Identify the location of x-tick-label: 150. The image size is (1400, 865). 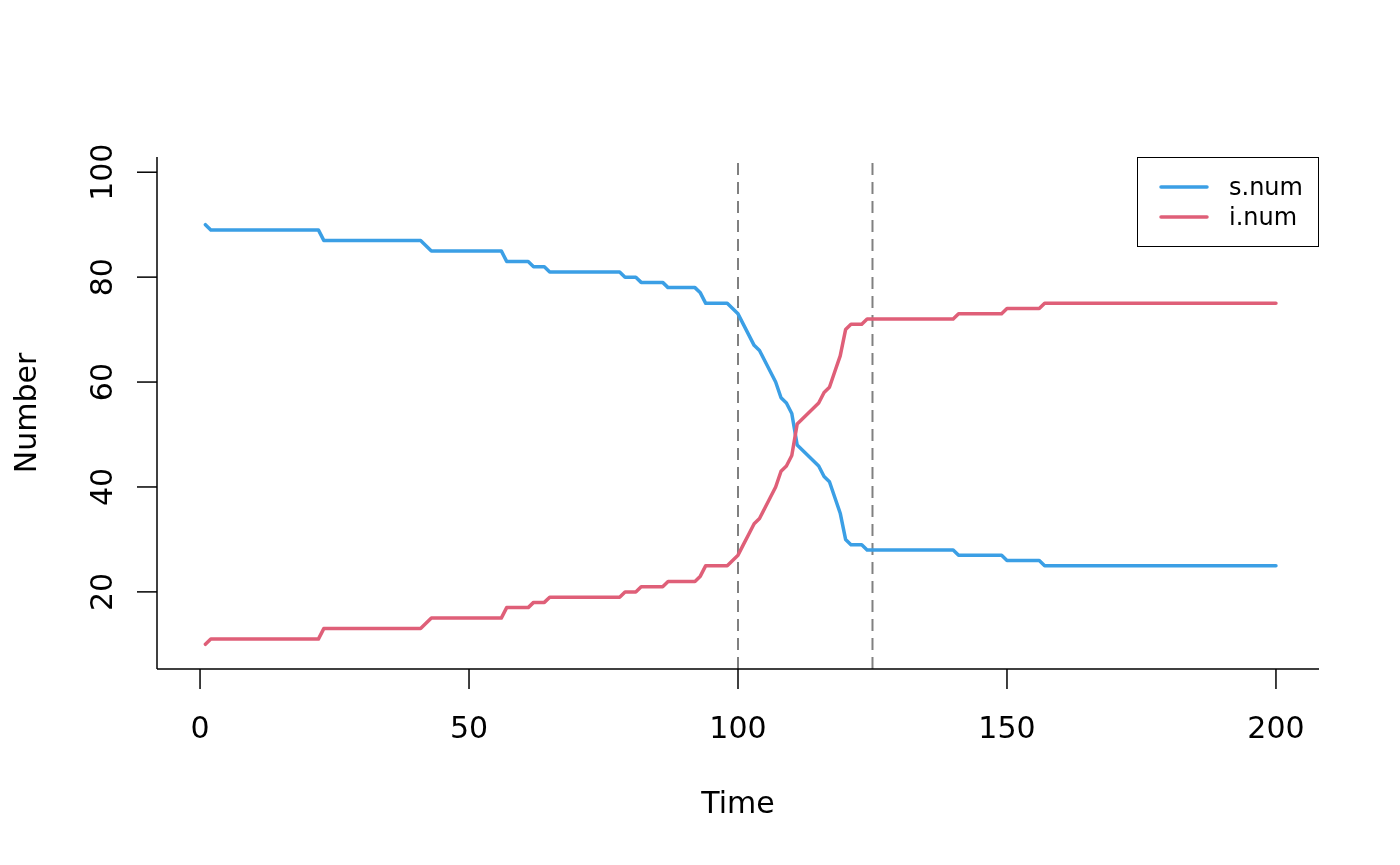
(1007, 727).